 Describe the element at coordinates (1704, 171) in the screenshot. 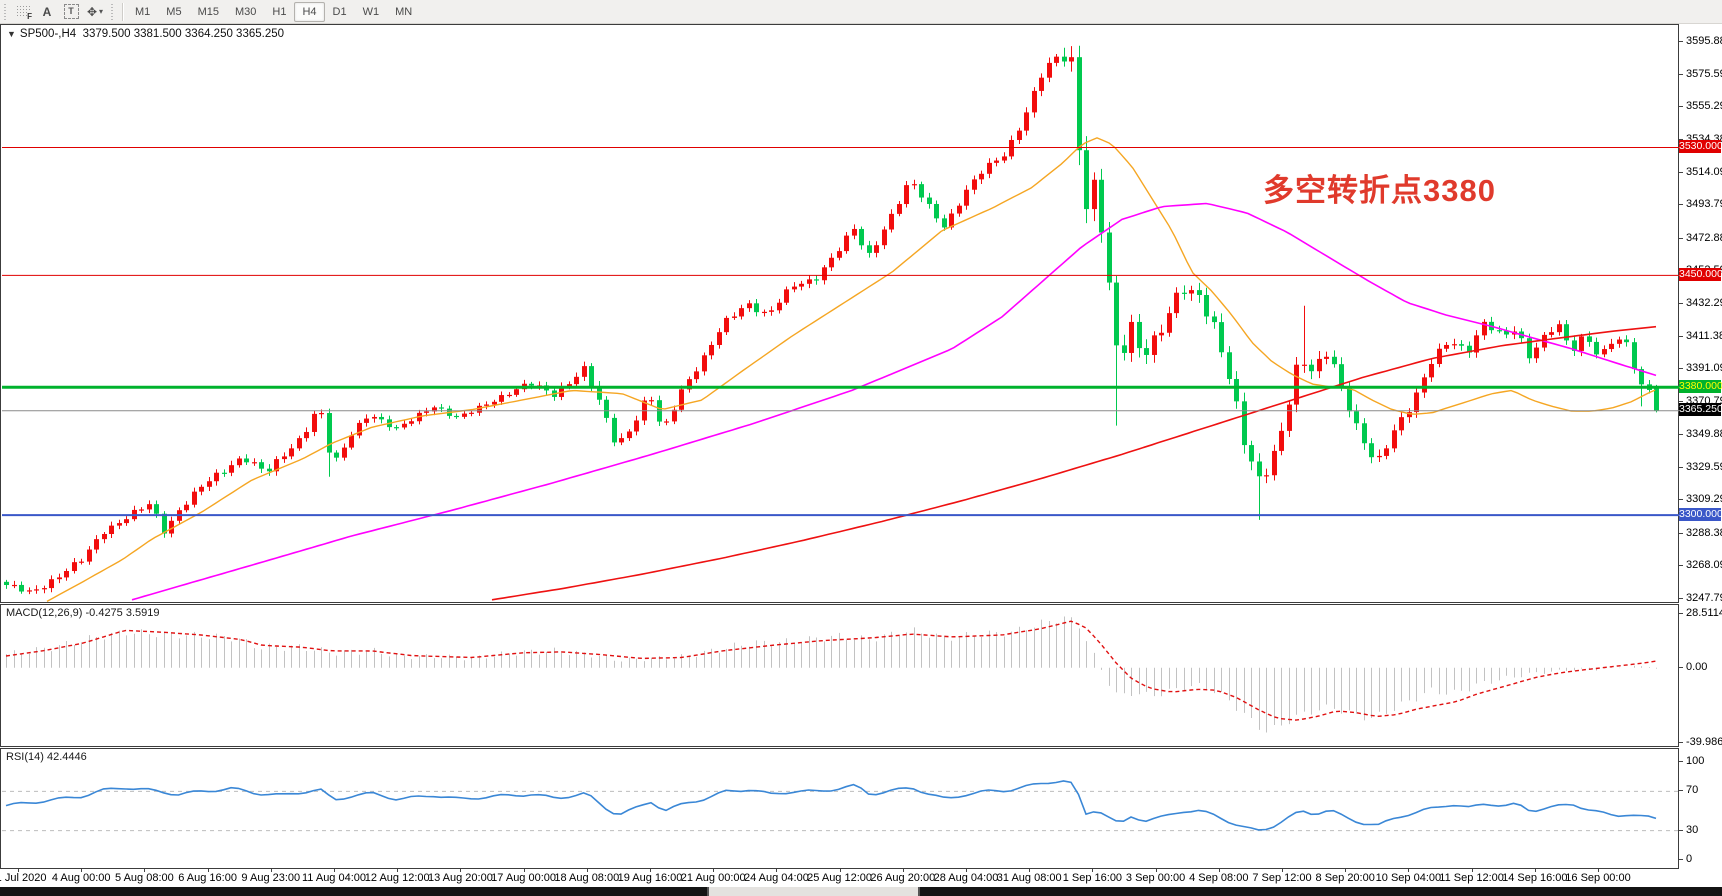

I see `axis-tick-label: 3514.090` at that location.